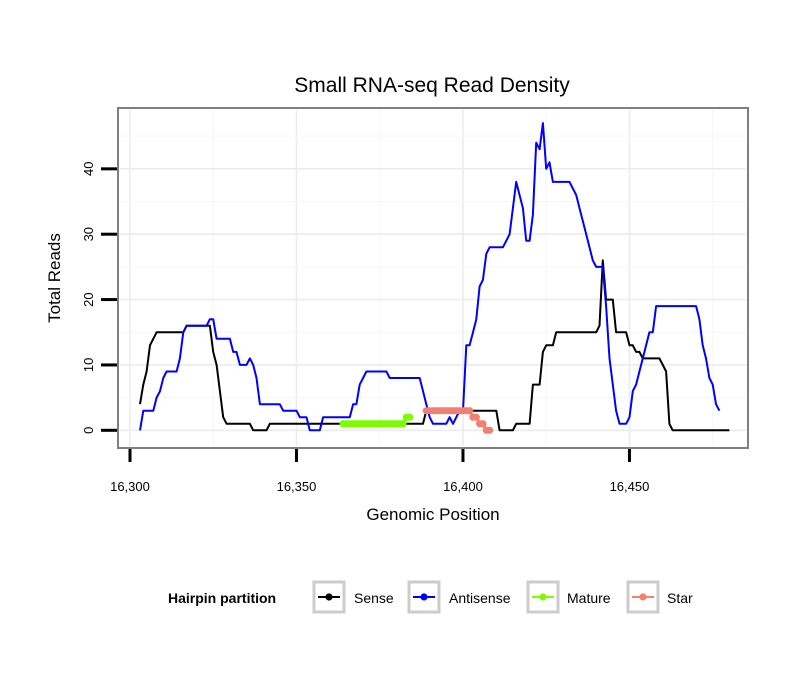 This screenshot has width=810, height=690. I want to click on y-tick-label: 20, so click(88, 299).